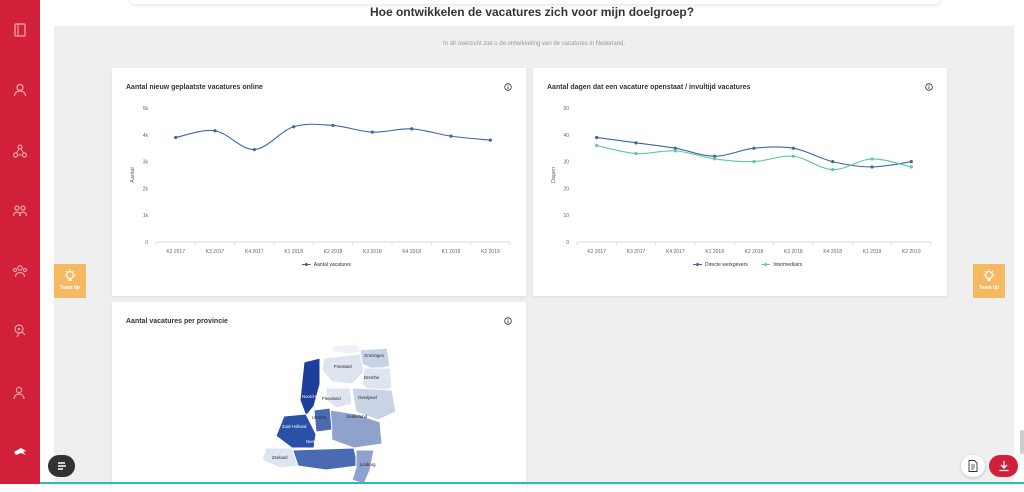 Image resolution: width=1024 pixels, height=492 pixels. I want to click on map-label: Gelderland, so click(357, 416).